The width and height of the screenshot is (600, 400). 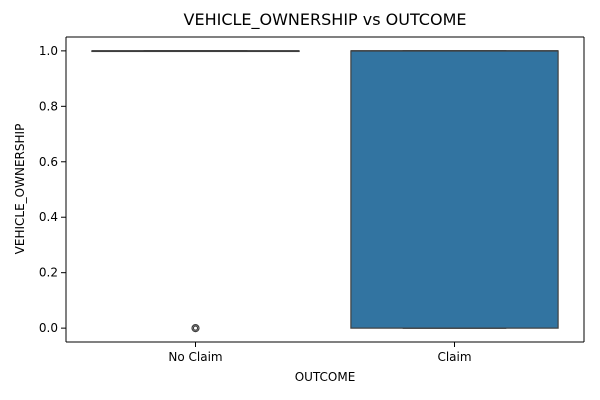 I want to click on chart-title: VEHICLE_OWNERSHIP vs OUTCOME, so click(x=325, y=19).